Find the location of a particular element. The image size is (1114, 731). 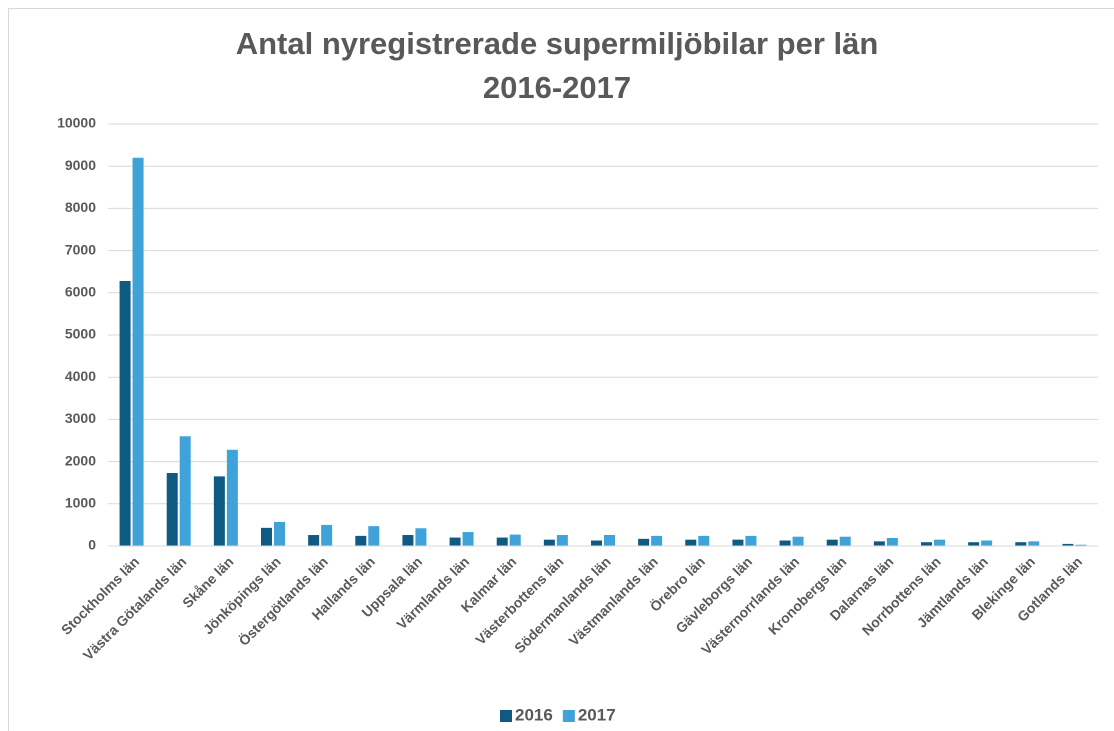

x-tick-label: Stockholms län is located at coordinates (100, 595).